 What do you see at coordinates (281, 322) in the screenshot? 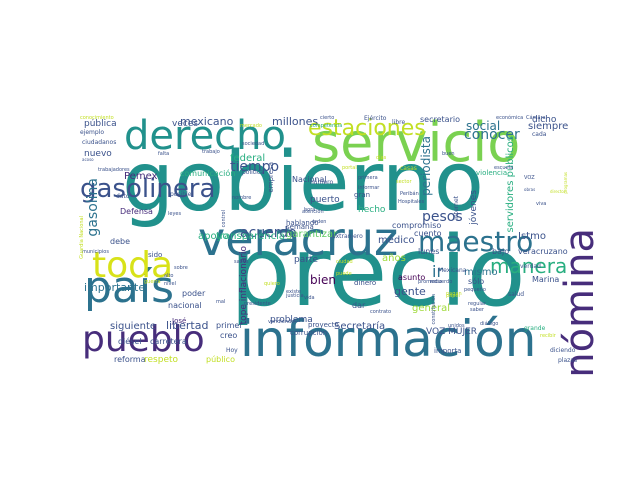
I see `cloud-word: vendiendo` at bounding box center [281, 322].